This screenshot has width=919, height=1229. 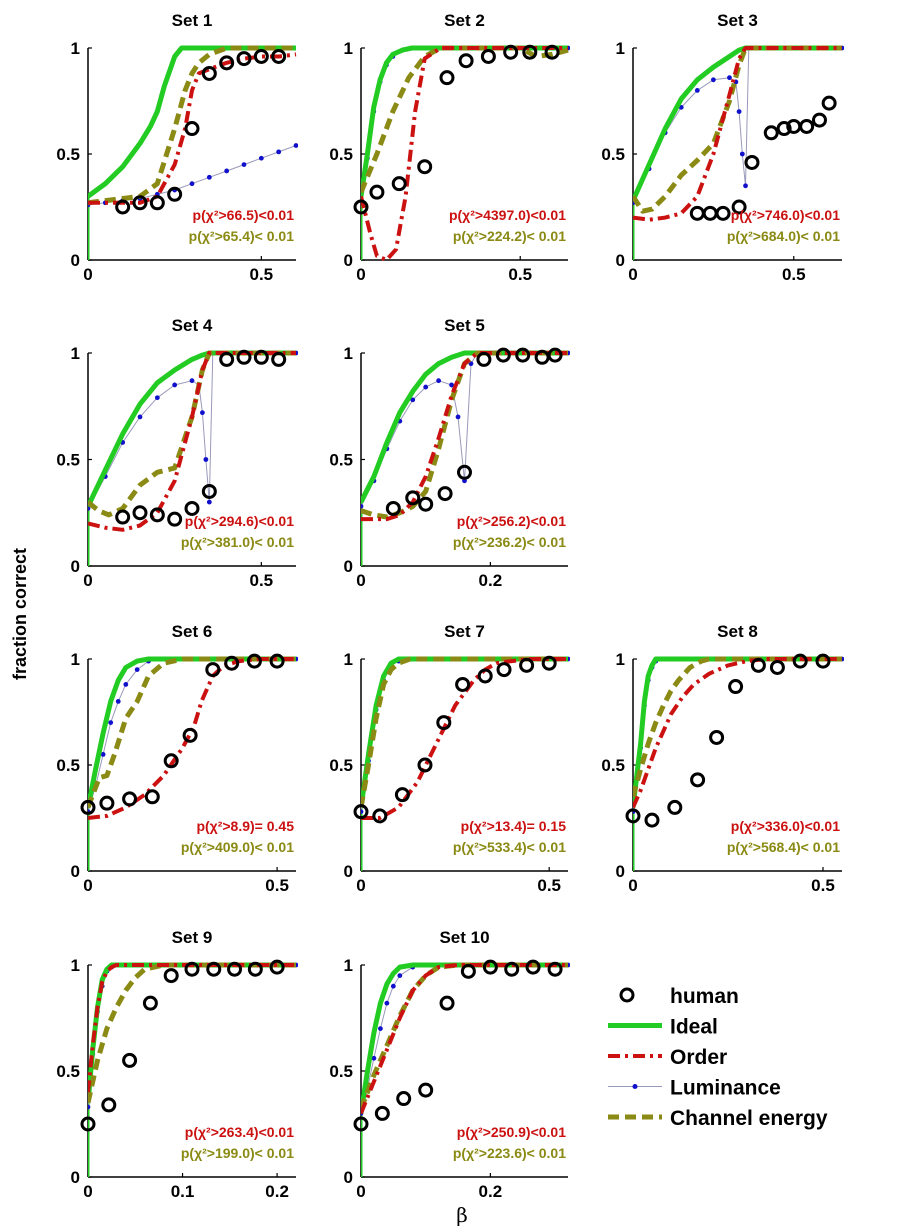 What do you see at coordinates (783, 847) in the screenshot?
I see `stat-annotation-channel: p(χ²>568.4)< 0.01` at bounding box center [783, 847].